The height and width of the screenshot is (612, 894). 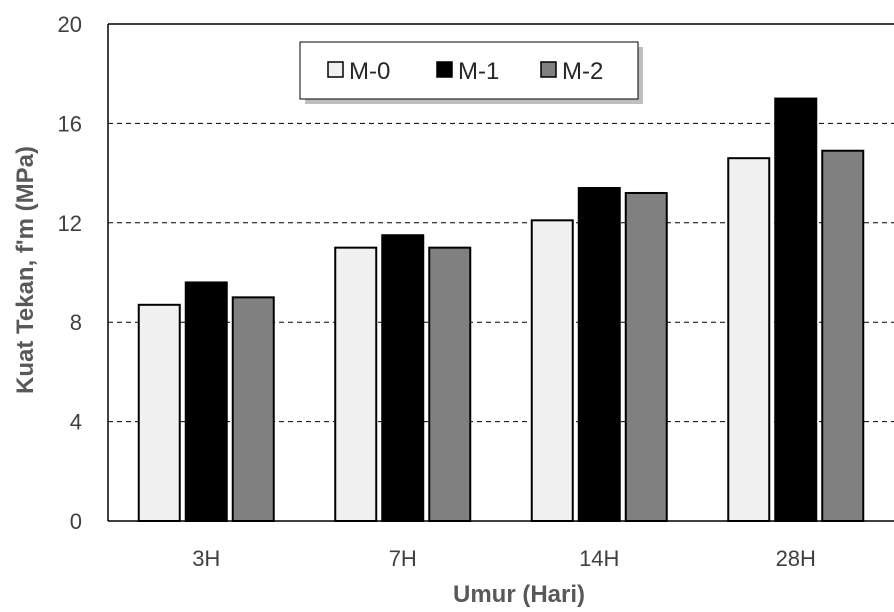 What do you see at coordinates (796, 558) in the screenshot?
I see `x-tick-label: 28H` at bounding box center [796, 558].